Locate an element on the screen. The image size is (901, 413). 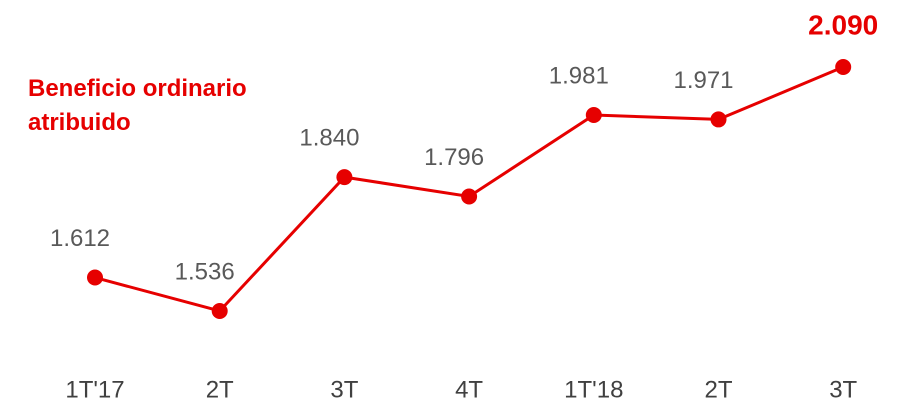
data-label: 2.090 is located at coordinates (843, 24).